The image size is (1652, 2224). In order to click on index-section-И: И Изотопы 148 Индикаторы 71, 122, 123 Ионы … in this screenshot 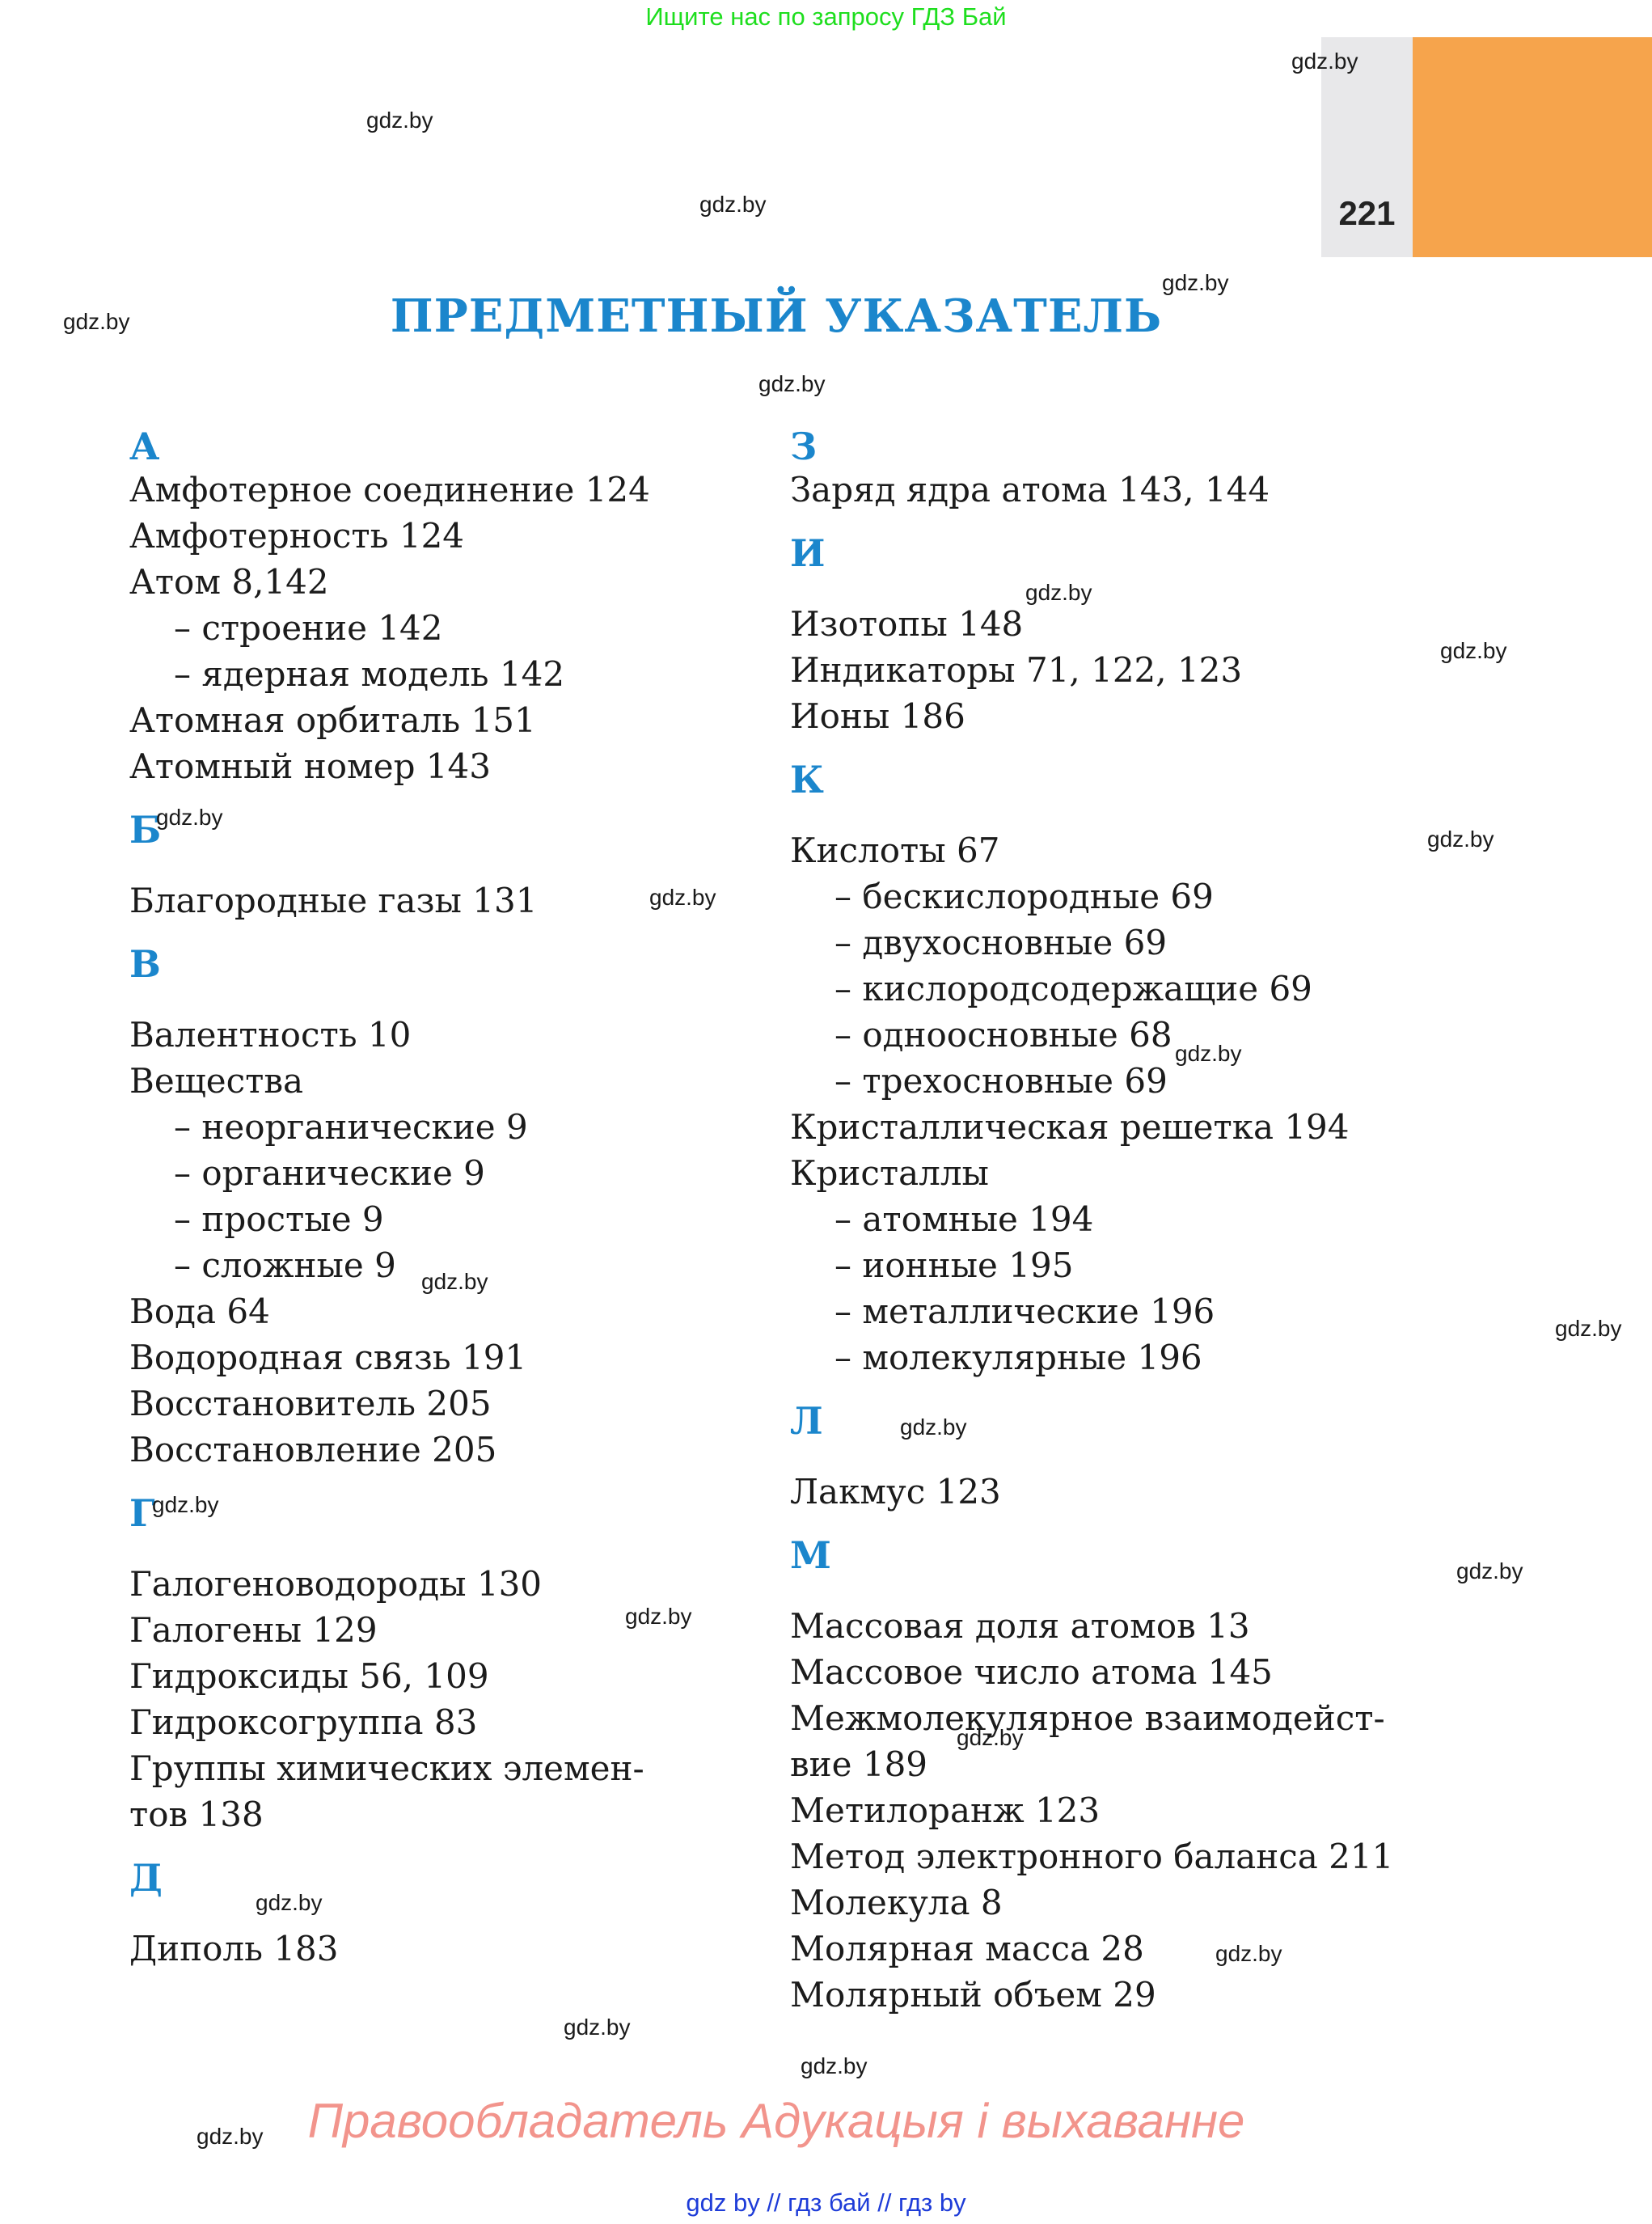, I will do `click(1121, 636)`.